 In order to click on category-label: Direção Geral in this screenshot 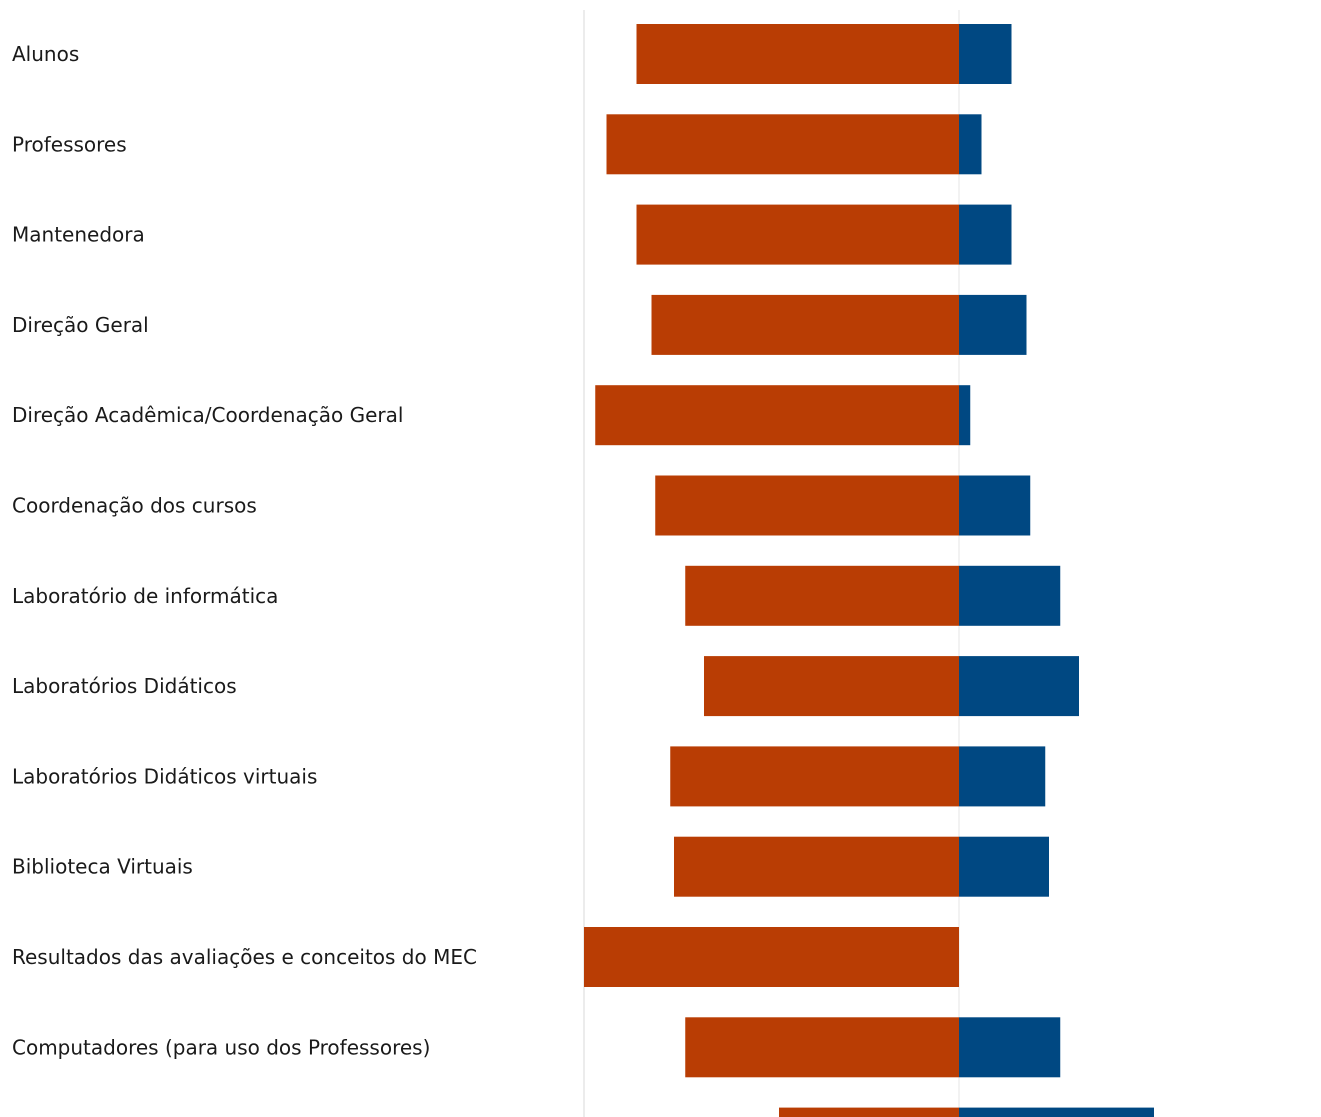, I will do `click(80, 325)`.